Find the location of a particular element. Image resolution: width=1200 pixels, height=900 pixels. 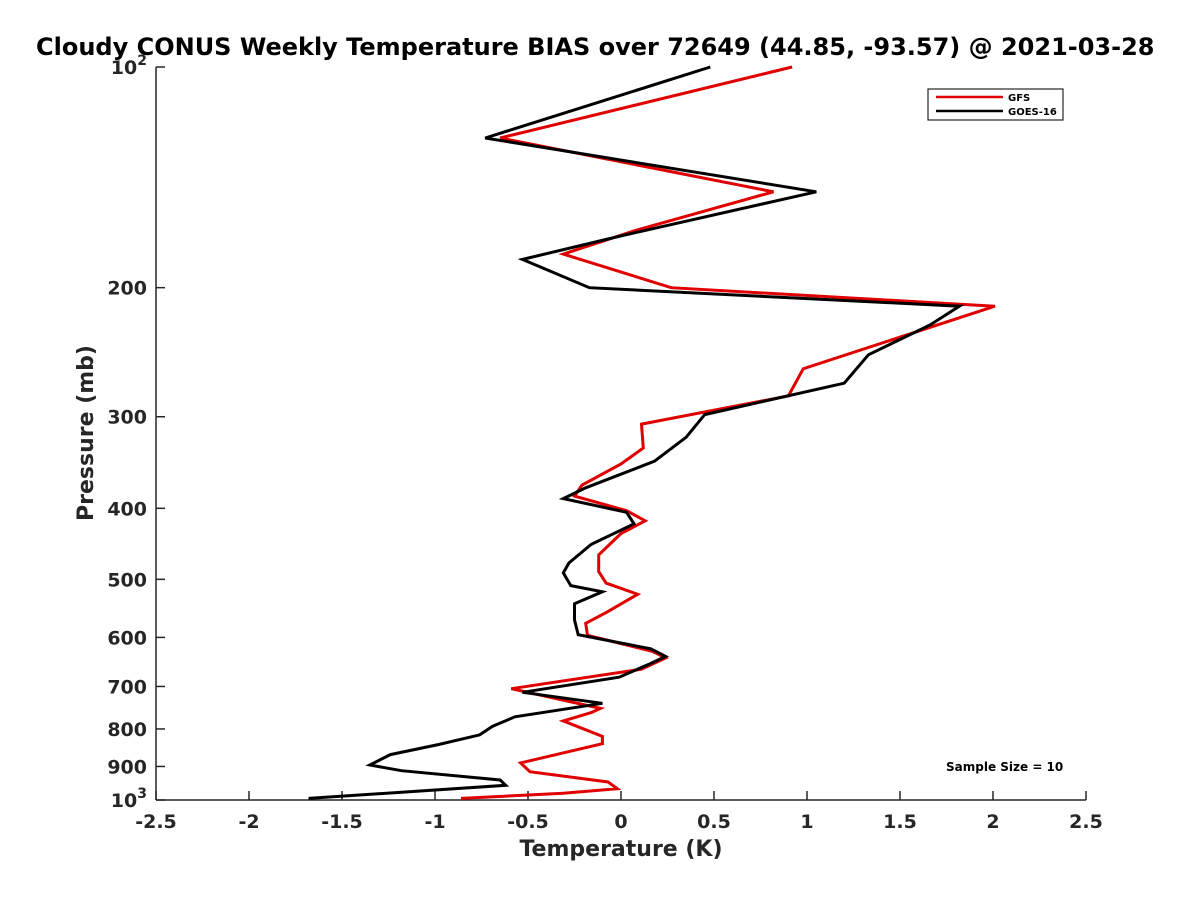

x-tick-label: -1 is located at coordinates (434, 822).